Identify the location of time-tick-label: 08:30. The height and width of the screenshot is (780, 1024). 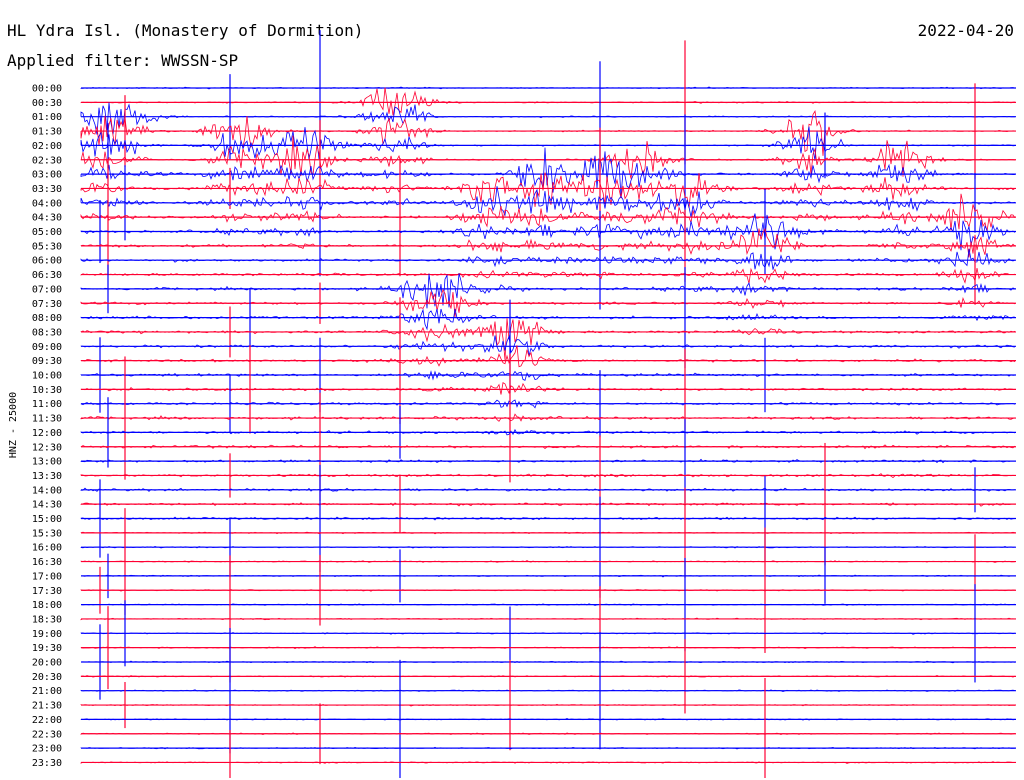
(47, 332).